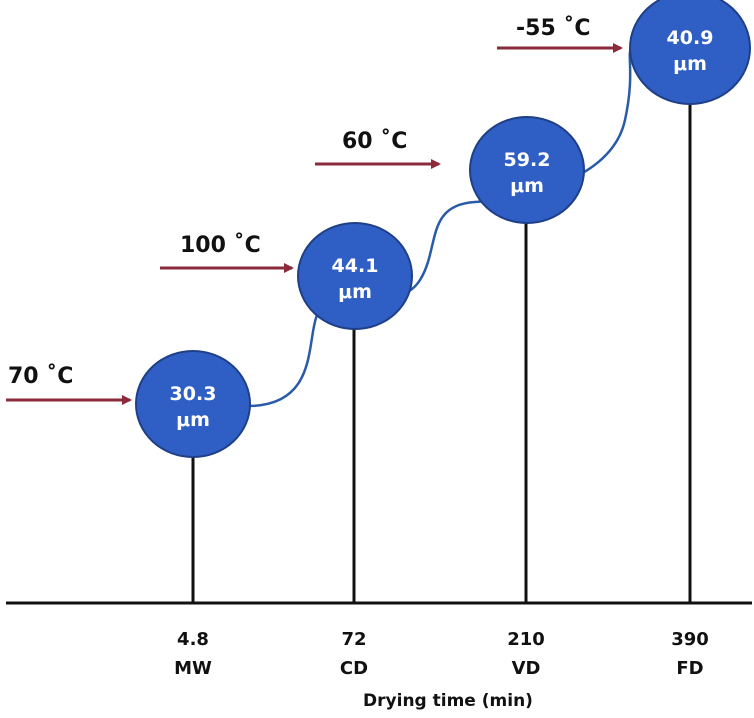 The width and height of the screenshot is (754, 718). I want to click on particle-size-value-cd: 44.1, so click(355, 266).